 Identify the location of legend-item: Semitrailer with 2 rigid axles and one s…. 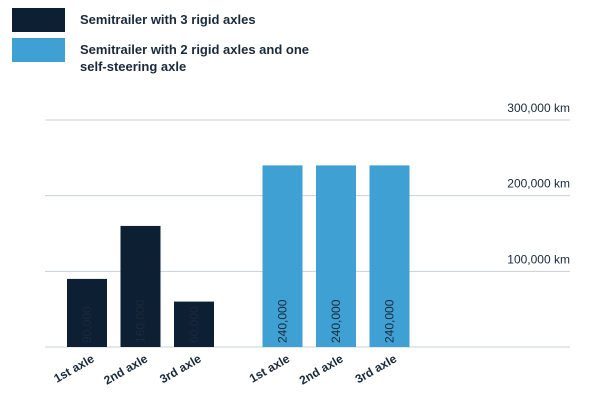
(161, 56).